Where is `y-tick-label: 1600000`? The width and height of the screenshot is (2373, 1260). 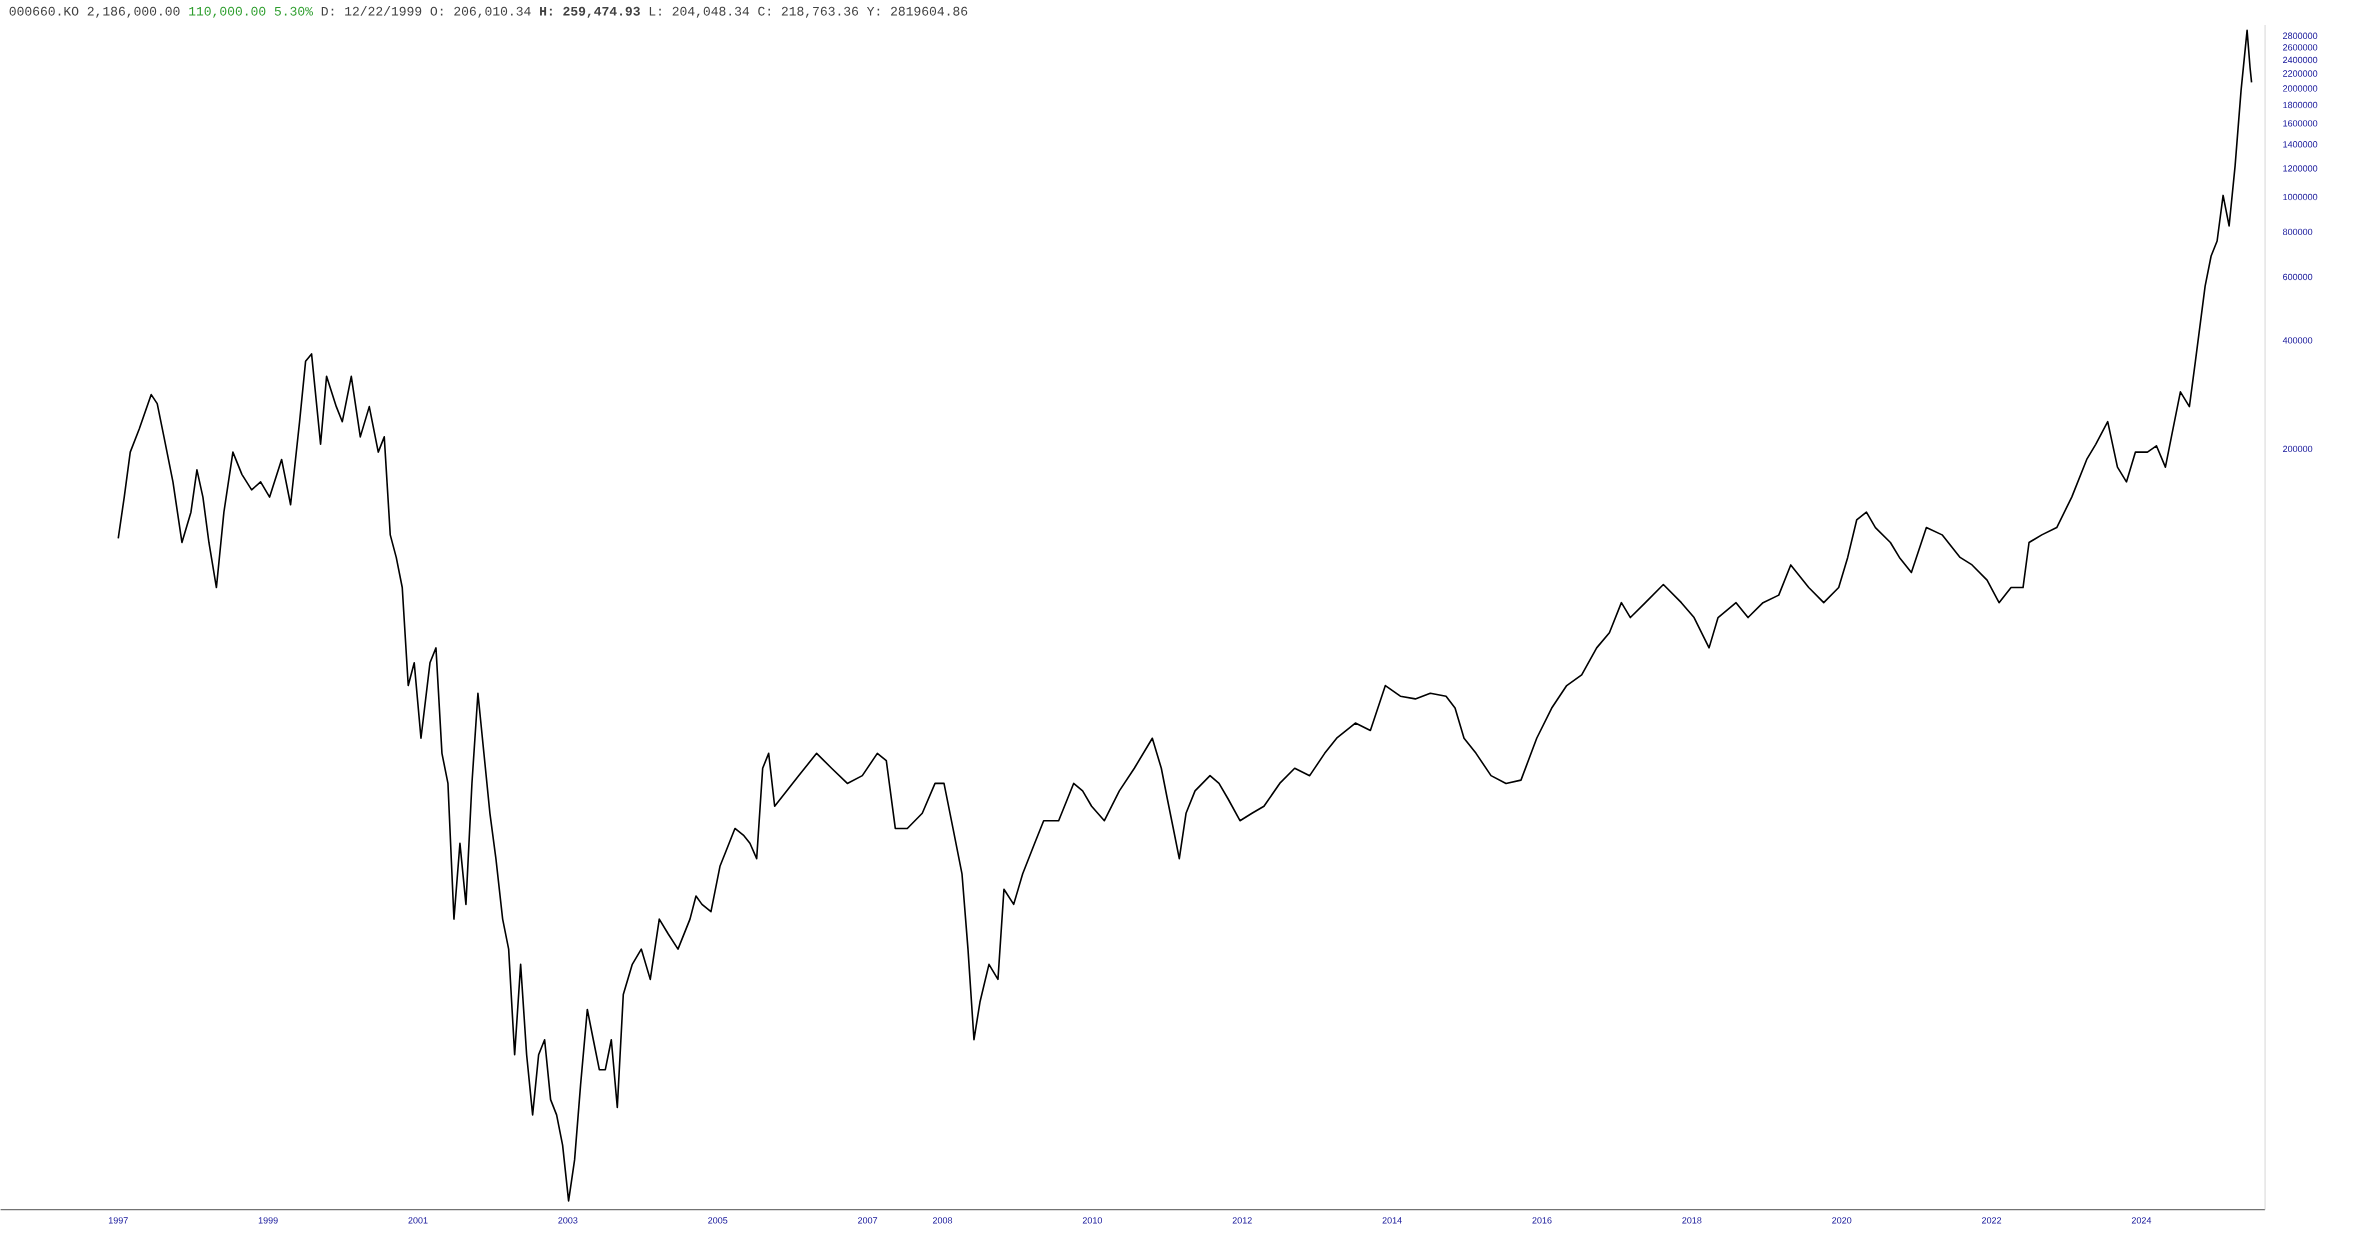 y-tick-label: 1600000 is located at coordinates (2300, 123).